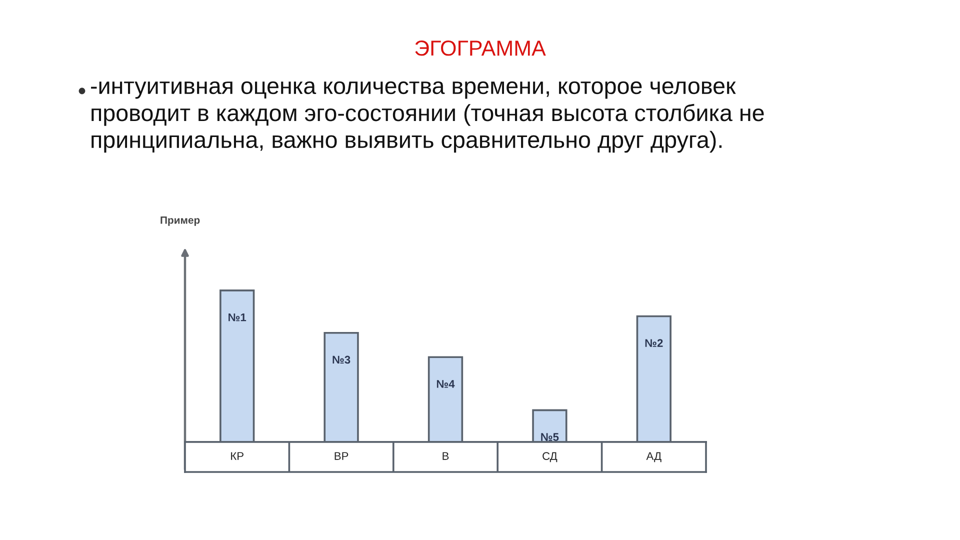 Image resolution: width=960 pixels, height=540 pixels. I want to click on x-tick-label: ВР, so click(341, 456).